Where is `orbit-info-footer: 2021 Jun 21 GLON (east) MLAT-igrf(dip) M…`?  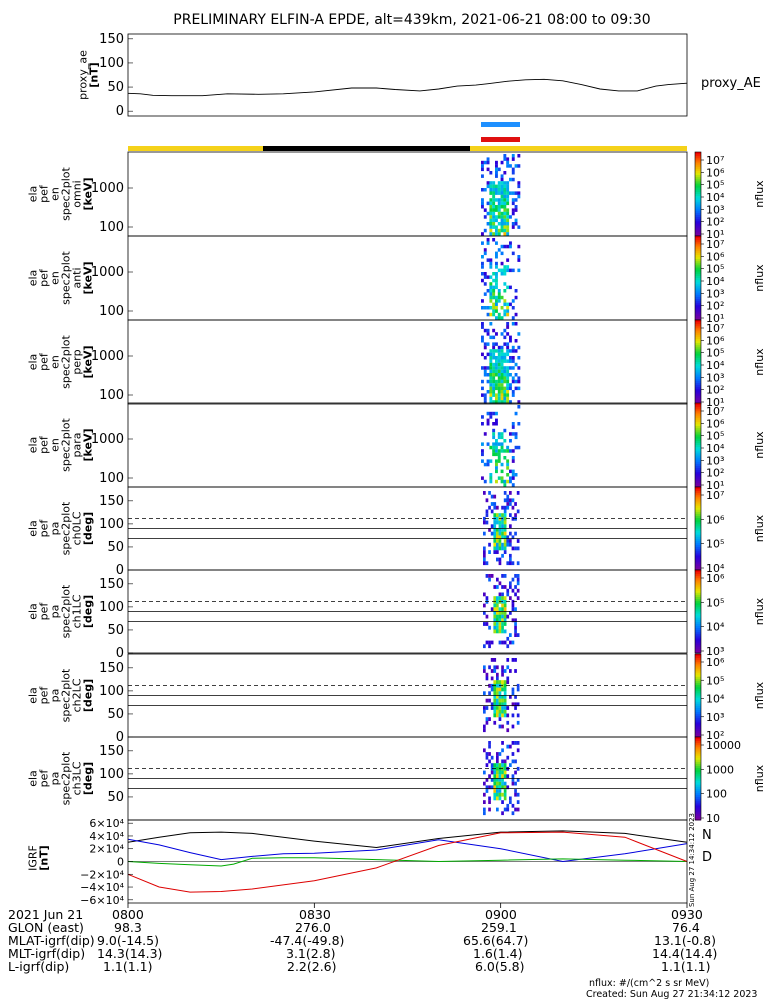
orbit-info-footer: 2021 Jun 21 GLON (east) MLAT-igrf(dip) M… is located at coordinates (387, 954).